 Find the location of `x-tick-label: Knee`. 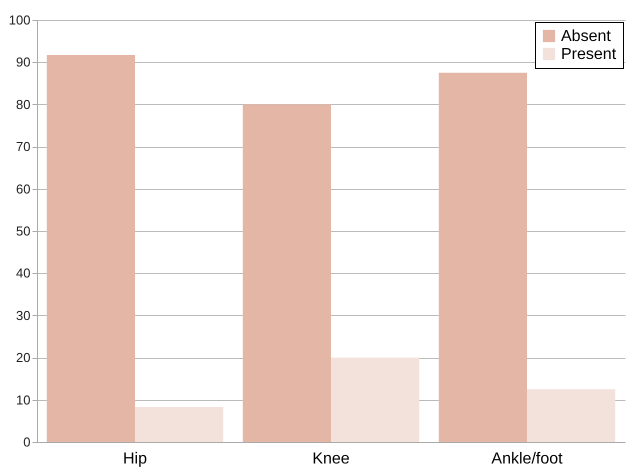

x-tick-label: Knee is located at coordinates (331, 459).